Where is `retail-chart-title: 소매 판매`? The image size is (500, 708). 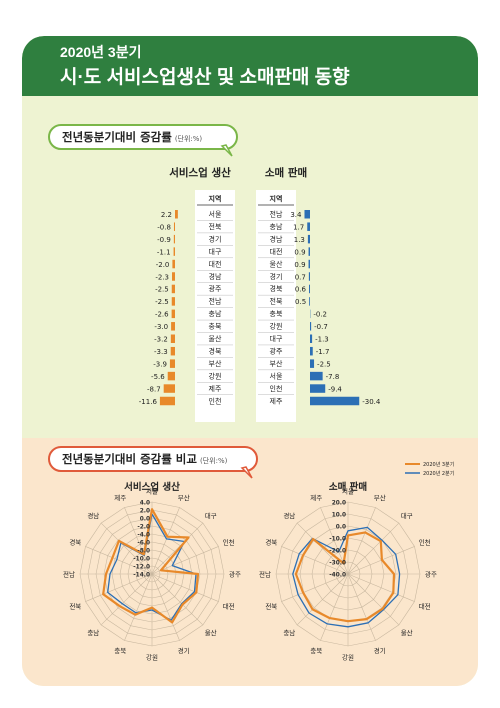 retail-chart-title: 소매 판매 is located at coordinates (286, 172).